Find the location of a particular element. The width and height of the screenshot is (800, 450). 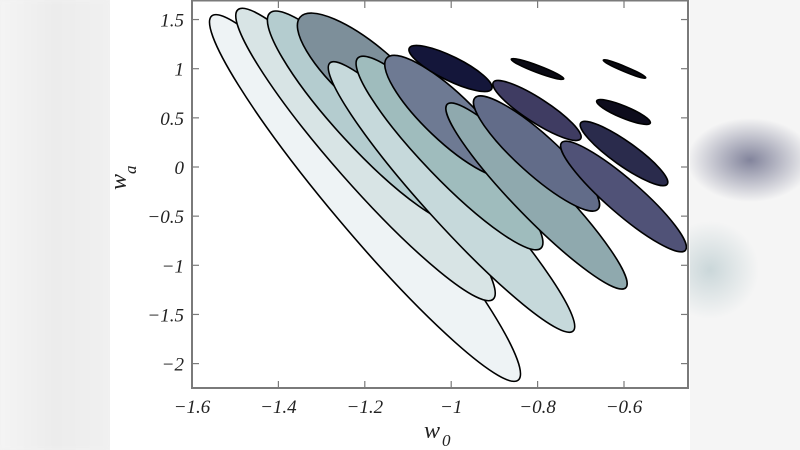

confidence-ellipse-O is located at coordinates (623, 196).